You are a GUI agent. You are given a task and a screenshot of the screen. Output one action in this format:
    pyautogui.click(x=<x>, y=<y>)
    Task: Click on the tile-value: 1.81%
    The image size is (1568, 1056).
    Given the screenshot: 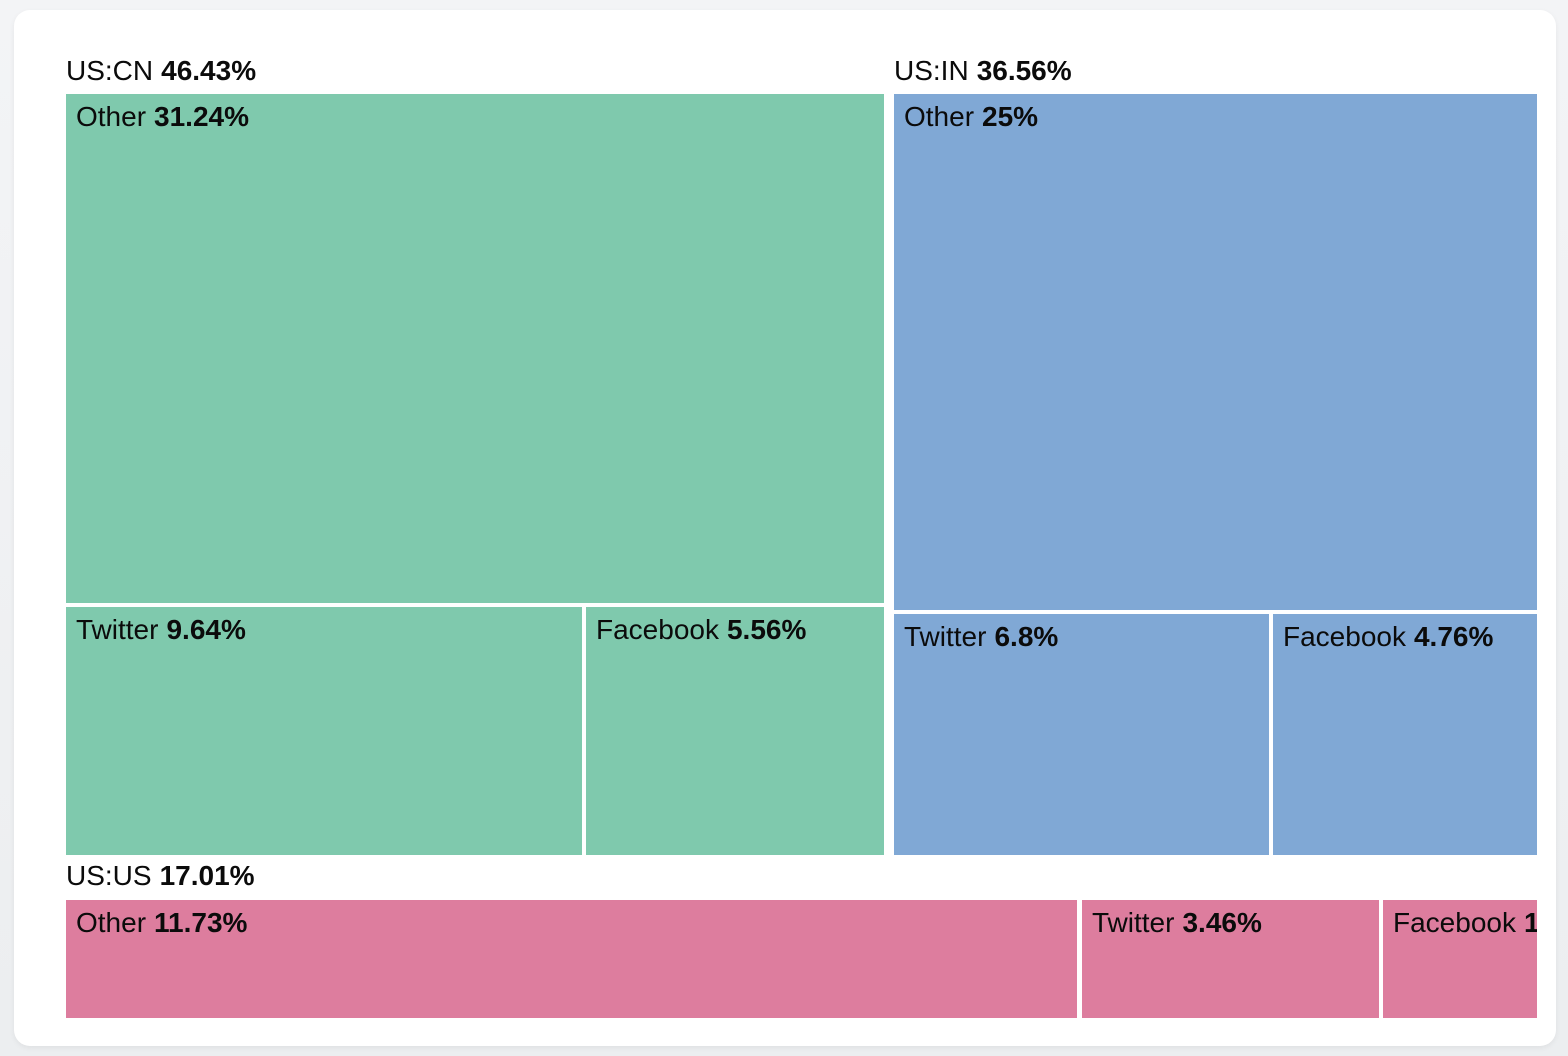 What is the action you would take?
    pyautogui.click(x=1530, y=922)
    